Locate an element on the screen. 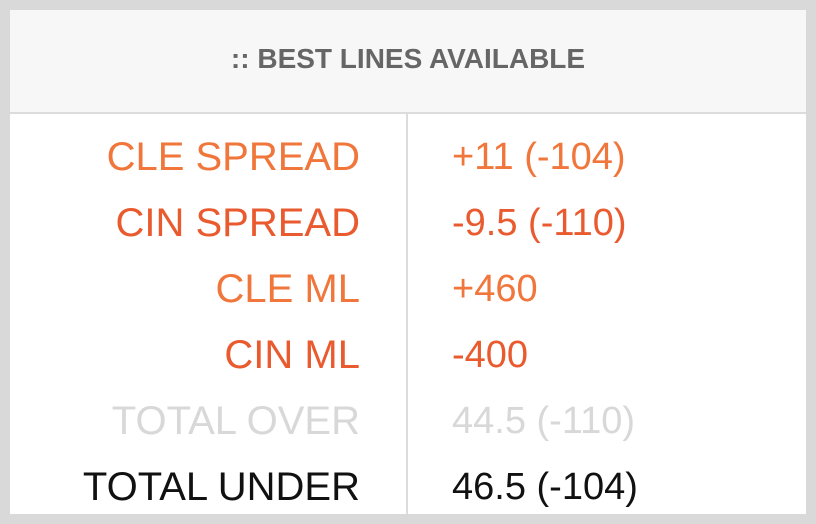 Image resolution: width=816 pixels, height=524 pixels. line-value: +11 (-104) is located at coordinates (539, 157).